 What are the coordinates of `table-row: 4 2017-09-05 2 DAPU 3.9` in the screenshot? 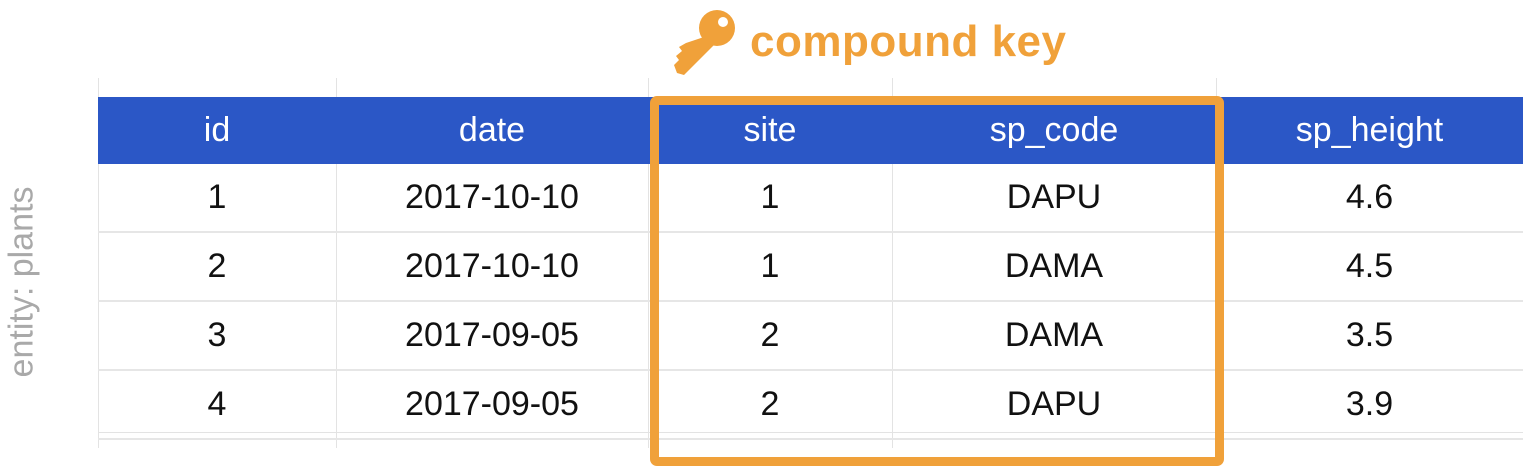 It's located at (810, 405).